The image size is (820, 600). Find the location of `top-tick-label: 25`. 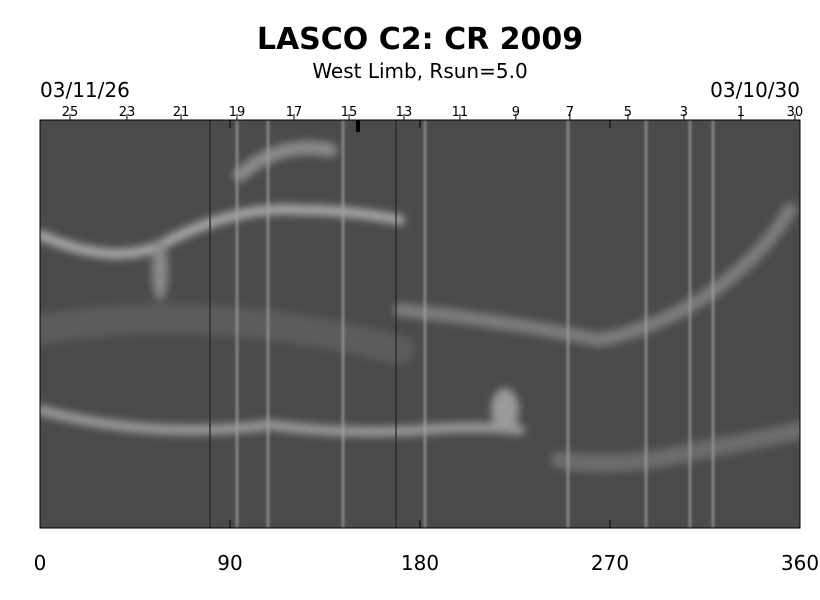

top-tick-label: 25 is located at coordinates (70, 112).